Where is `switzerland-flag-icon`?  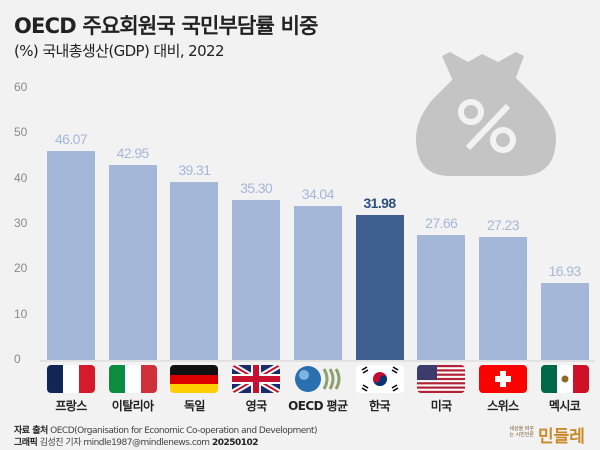 switzerland-flag-icon is located at coordinates (502, 379).